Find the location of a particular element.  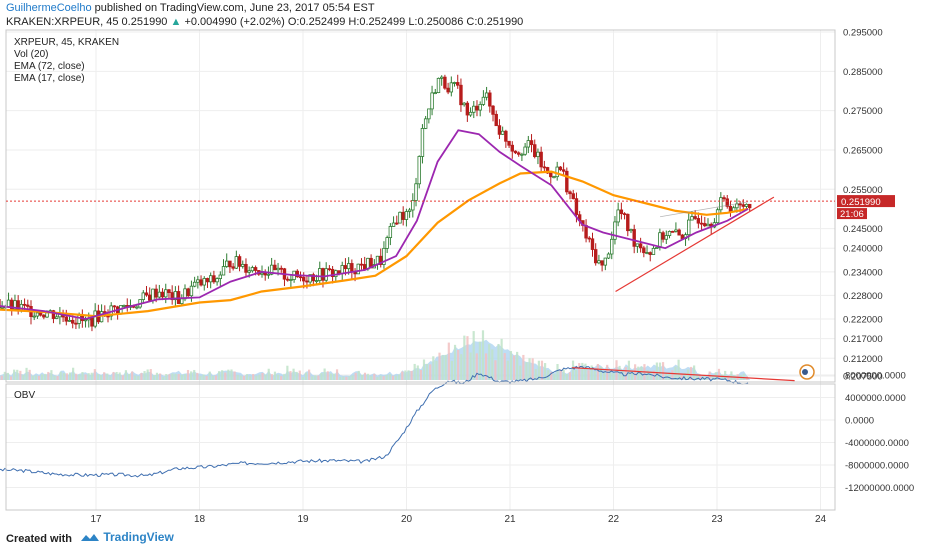

legend-ema72: EMA (72, close) is located at coordinates (49, 66).